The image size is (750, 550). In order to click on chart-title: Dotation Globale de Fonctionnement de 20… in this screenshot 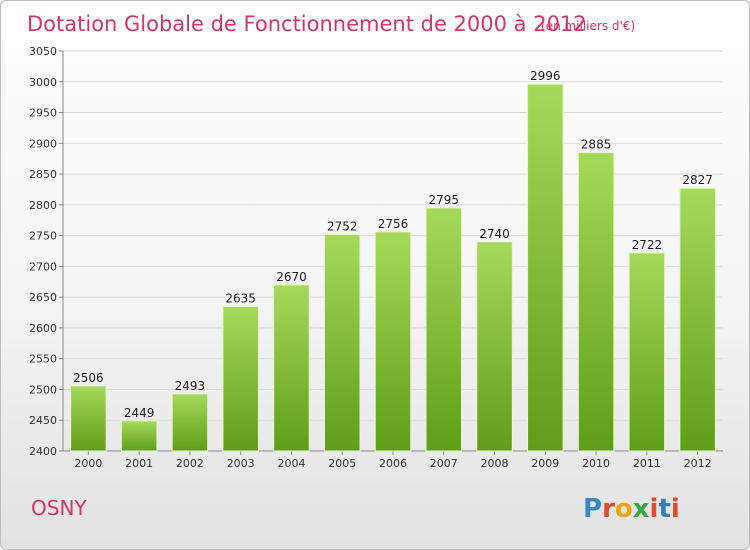, I will do `click(307, 24)`.